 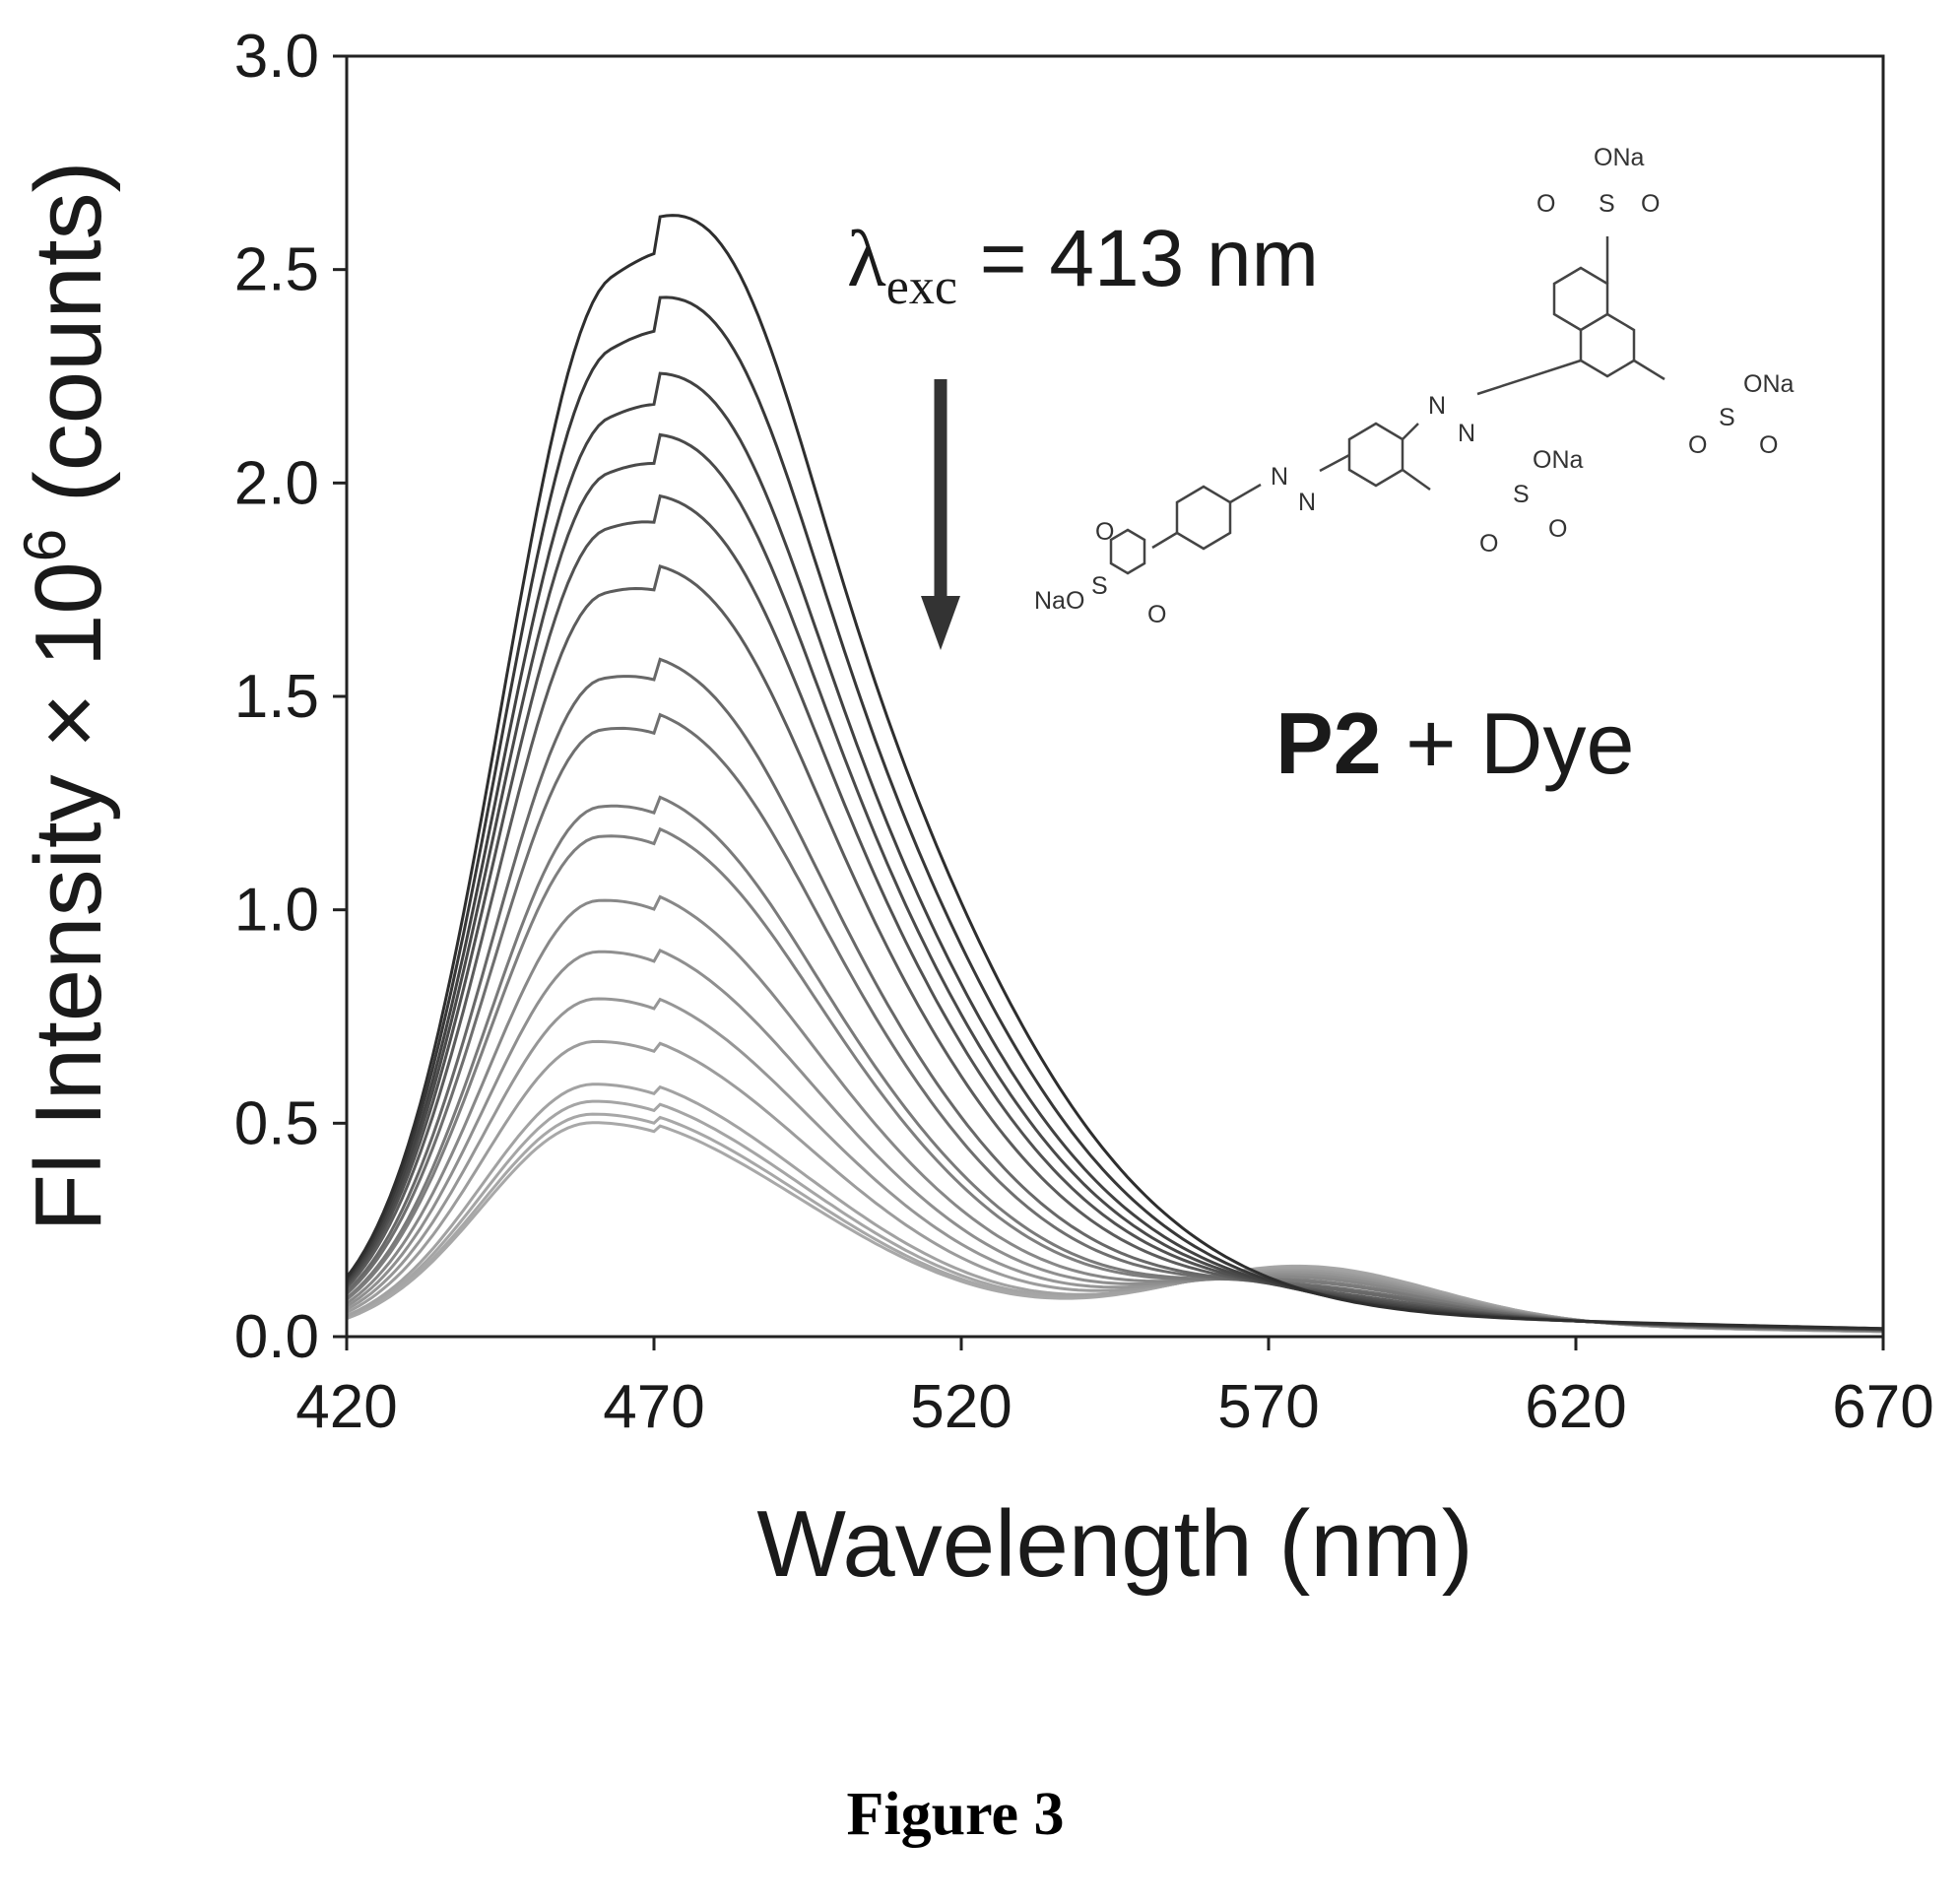 I want to click on y-tick-label: 0.0, so click(x=276, y=1337).